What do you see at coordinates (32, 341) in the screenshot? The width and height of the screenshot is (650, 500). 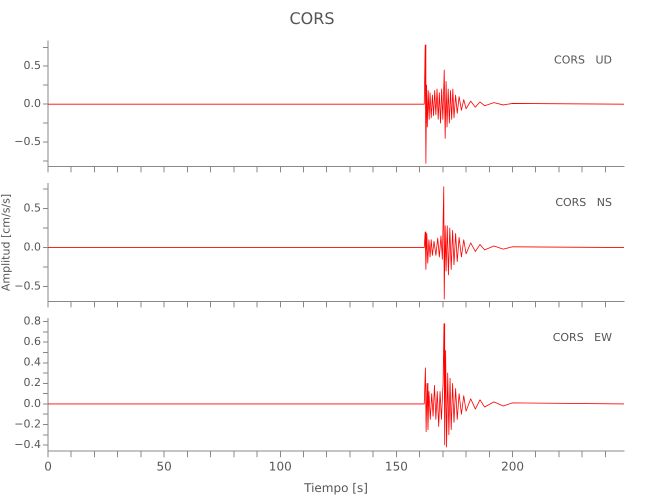 I see `y-tick-label: 0.6` at bounding box center [32, 341].